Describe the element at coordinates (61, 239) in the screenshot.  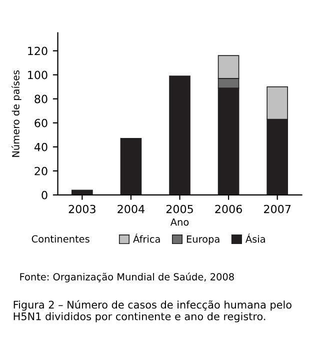
I see `legend-title: Continentes` at that location.